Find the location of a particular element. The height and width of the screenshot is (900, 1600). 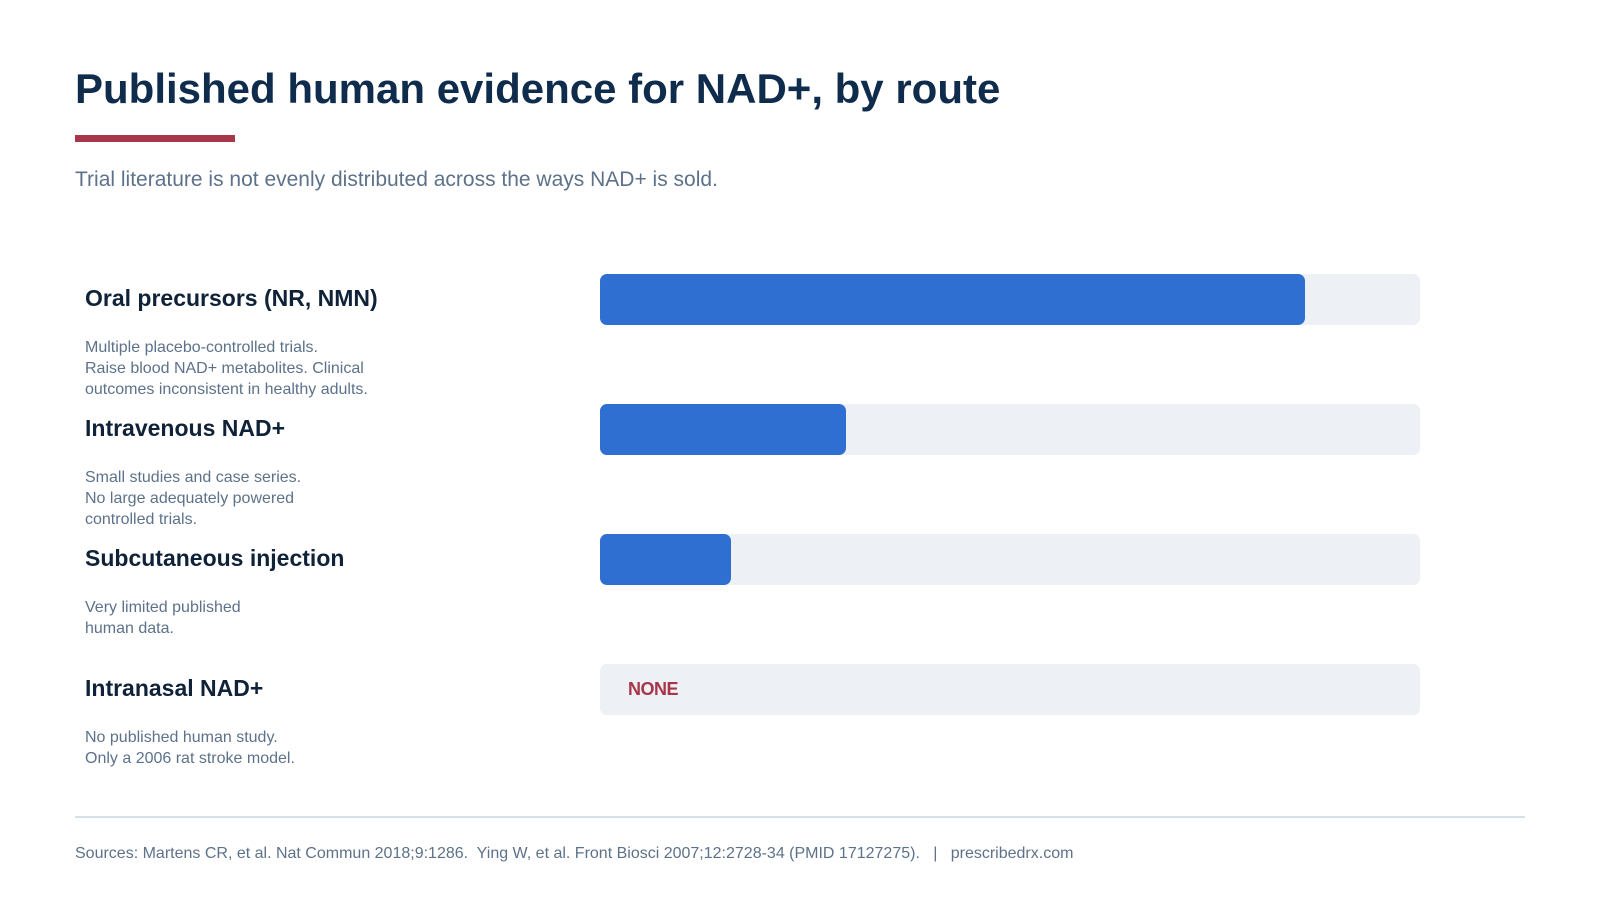

footer-divider is located at coordinates (800, 817).